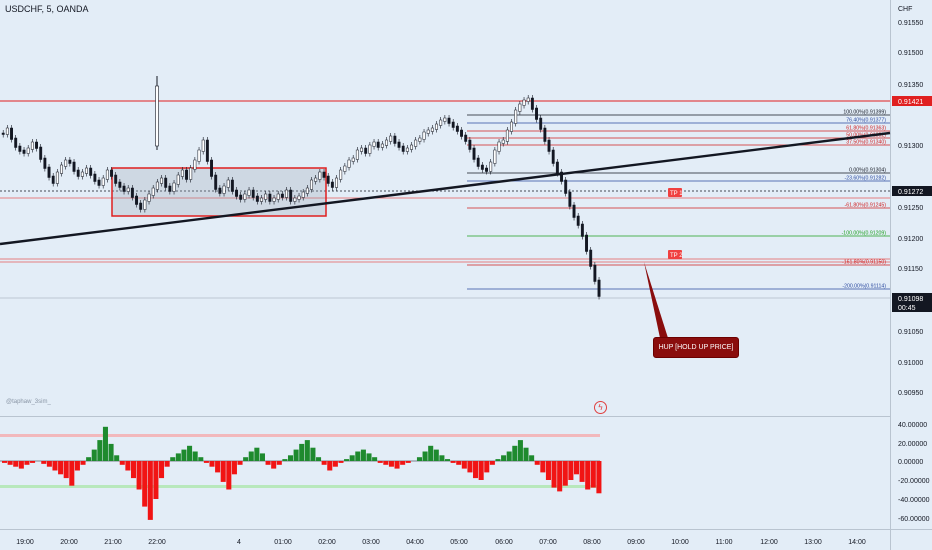  I want to click on svg-text: -61.80%(0.91245), so click(865, 206).